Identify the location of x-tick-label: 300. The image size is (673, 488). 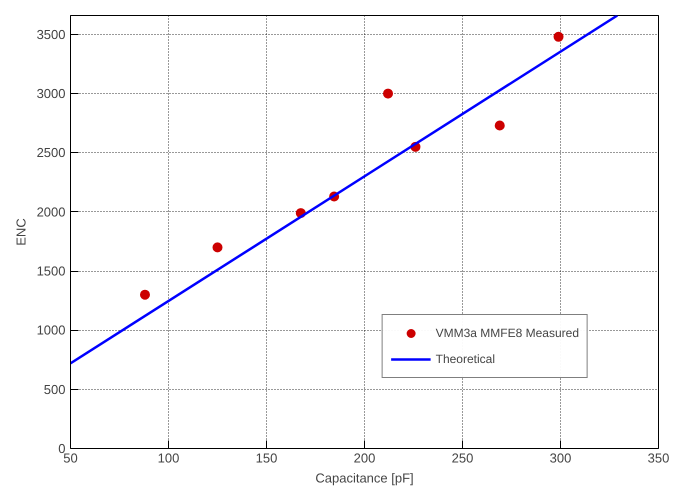
(561, 458).